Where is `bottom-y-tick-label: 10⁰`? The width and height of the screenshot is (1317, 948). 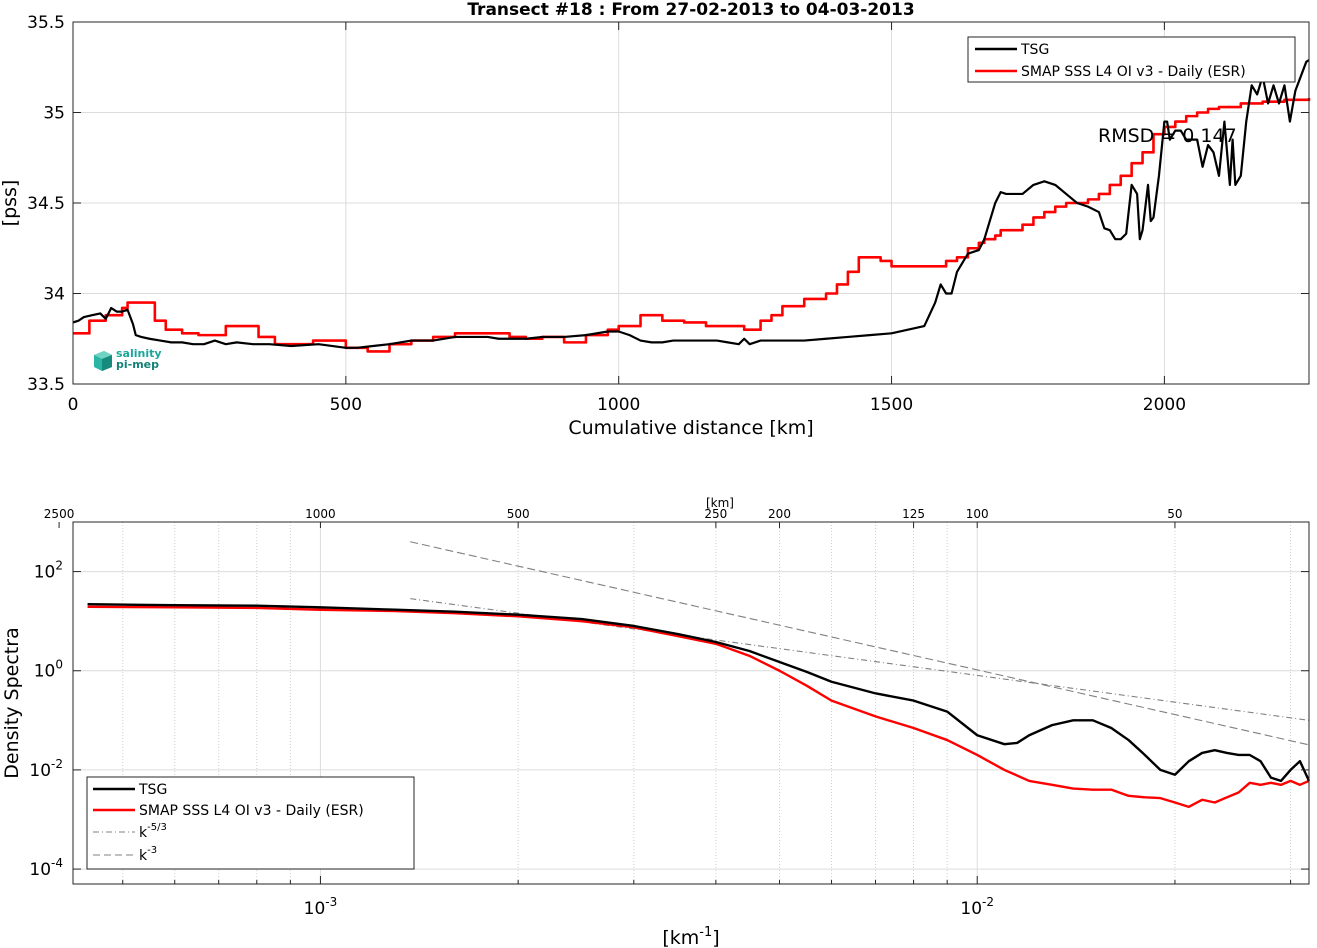 bottom-y-tick-label: 10⁰ is located at coordinates (48, 670).